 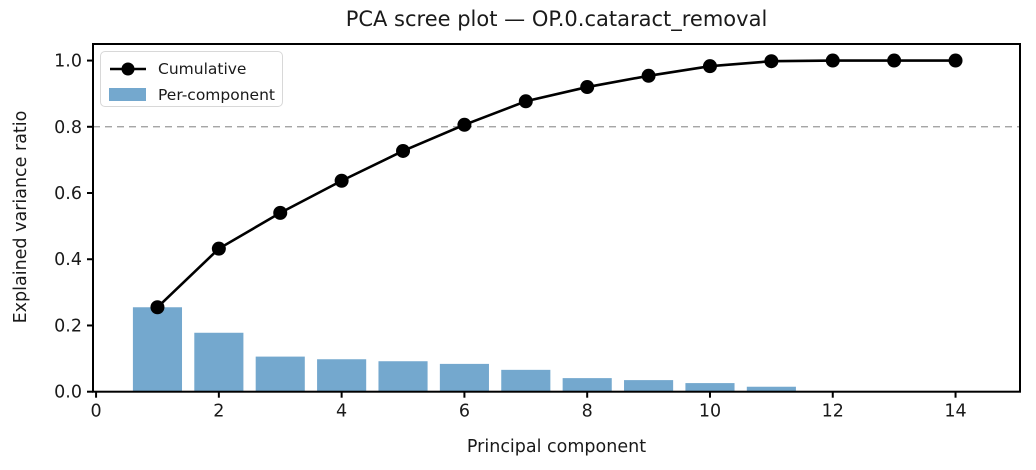 I want to click on y-tick-label: 0.4, so click(x=68, y=260).